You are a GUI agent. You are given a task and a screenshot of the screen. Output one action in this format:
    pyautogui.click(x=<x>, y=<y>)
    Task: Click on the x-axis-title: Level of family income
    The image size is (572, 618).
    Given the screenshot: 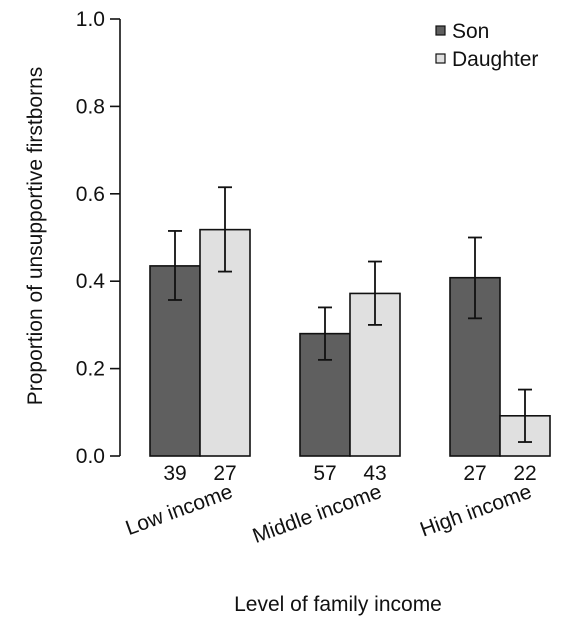 What is the action you would take?
    pyautogui.click(x=338, y=604)
    